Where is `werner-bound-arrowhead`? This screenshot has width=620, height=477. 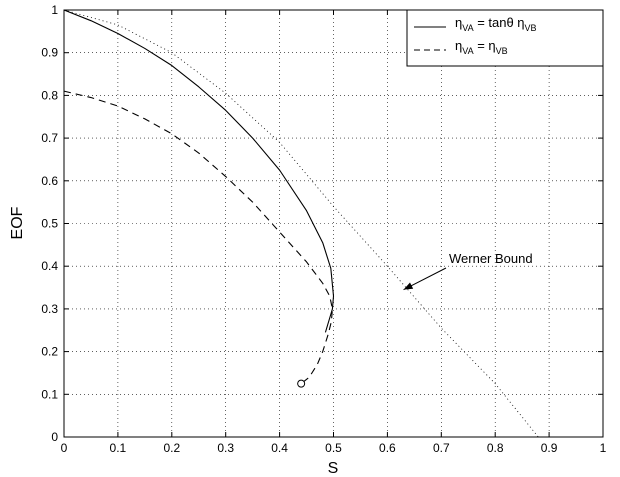 werner-bound-arrowhead is located at coordinates (408, 286).